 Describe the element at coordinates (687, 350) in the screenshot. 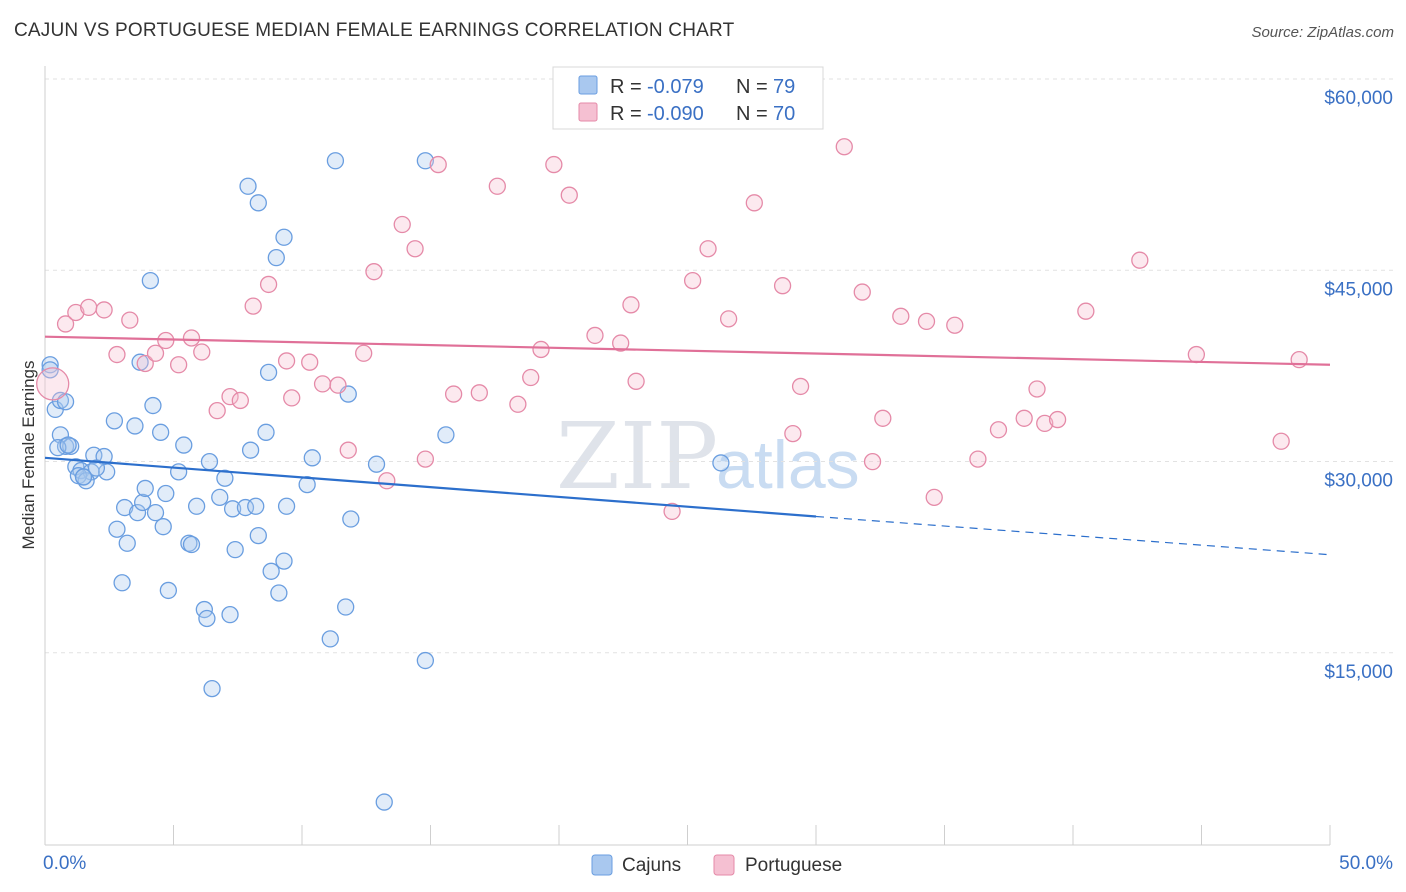

I see `trend-line-portuguese` at that location.